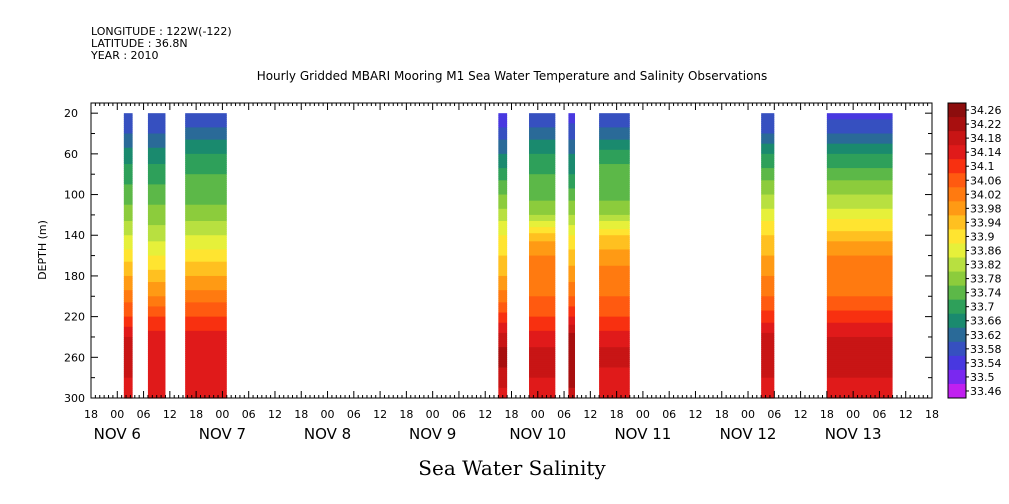 This screenshot has height=504, width=1009. Describe the element at coordinates (986, 152) in the screenshot. I see `colorbar-label: 34.14` at that location.